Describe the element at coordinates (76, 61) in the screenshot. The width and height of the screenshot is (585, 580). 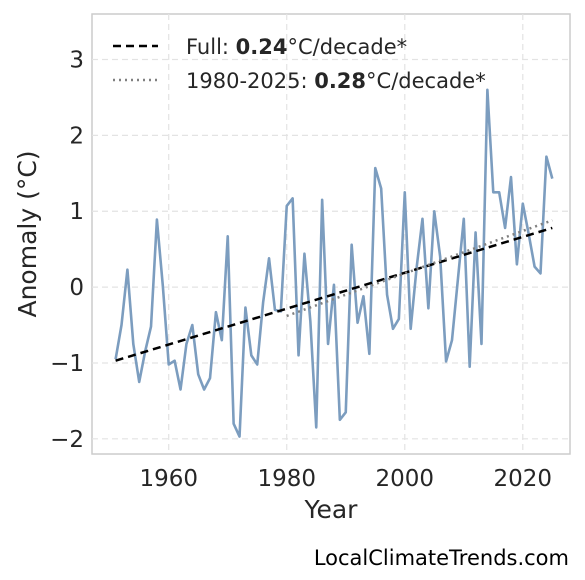
I see `y-tick-label: 3` at that location.